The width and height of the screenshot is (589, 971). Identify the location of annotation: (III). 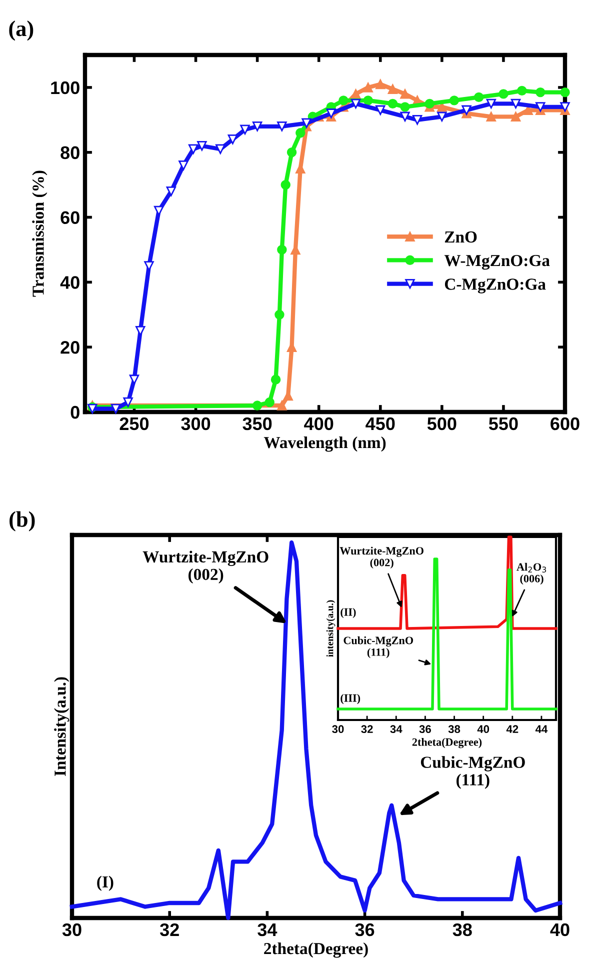
(350, 699).